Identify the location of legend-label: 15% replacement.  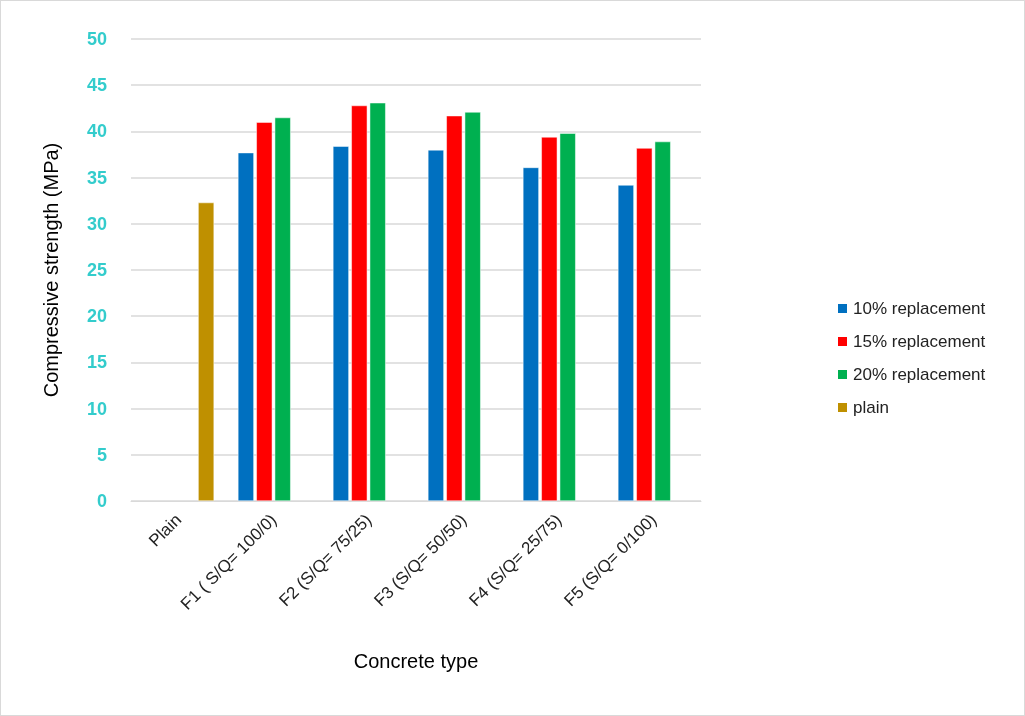
(919, 341).